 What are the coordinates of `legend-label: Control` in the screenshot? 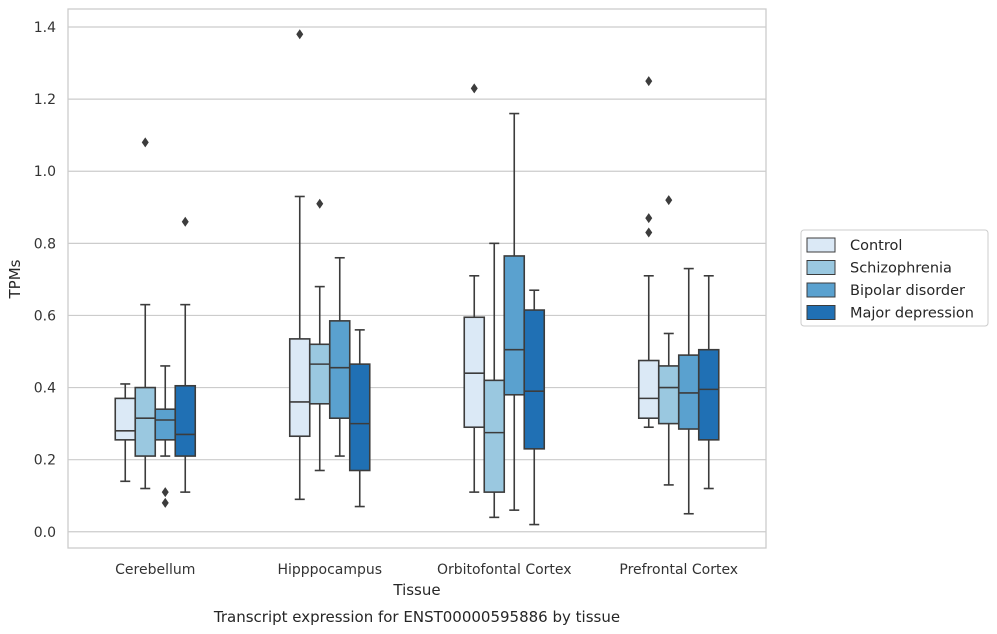 It's located at (876, 246).